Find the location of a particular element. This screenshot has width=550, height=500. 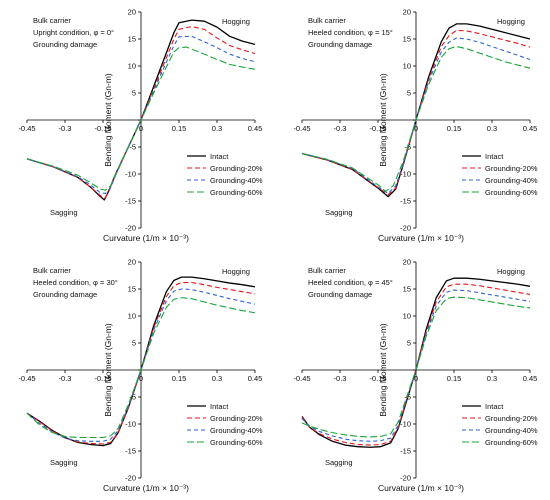

series-line-grounding-40- is located at coordinates (416, 115).